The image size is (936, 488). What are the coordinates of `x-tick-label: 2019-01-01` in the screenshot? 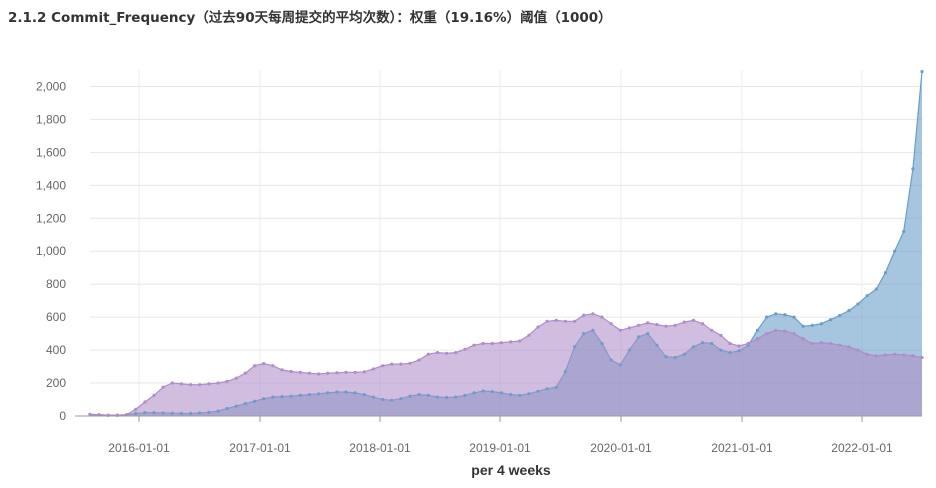 It's located at (500, 448).